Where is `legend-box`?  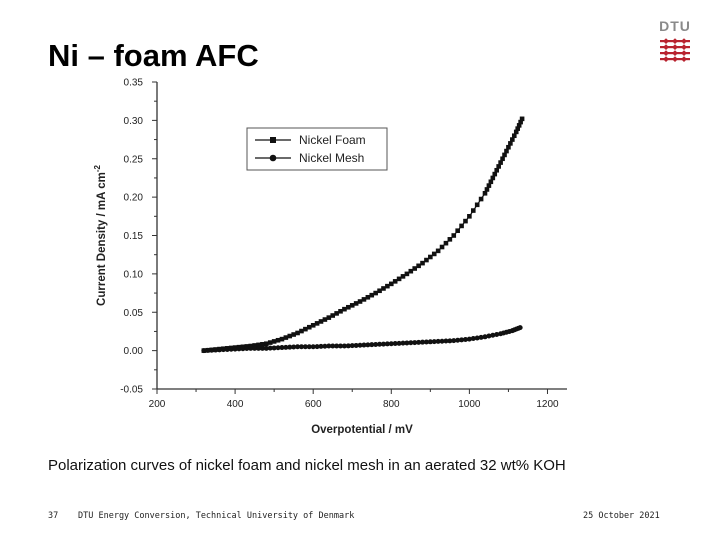
legend-box is located at coordinates (317, 149).